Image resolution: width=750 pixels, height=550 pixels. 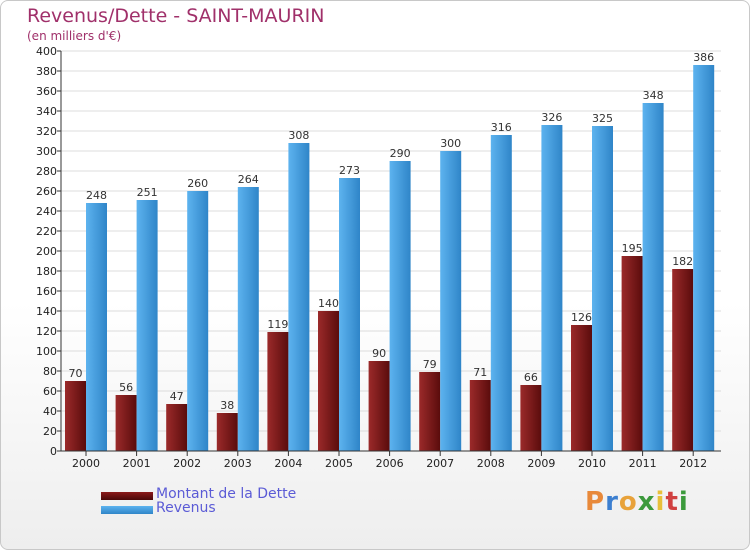 What do you see at coordinates (703, 57) in the screenshot?
I see `data-label-revenus-2012: 386` at bounding box center [703, 57].